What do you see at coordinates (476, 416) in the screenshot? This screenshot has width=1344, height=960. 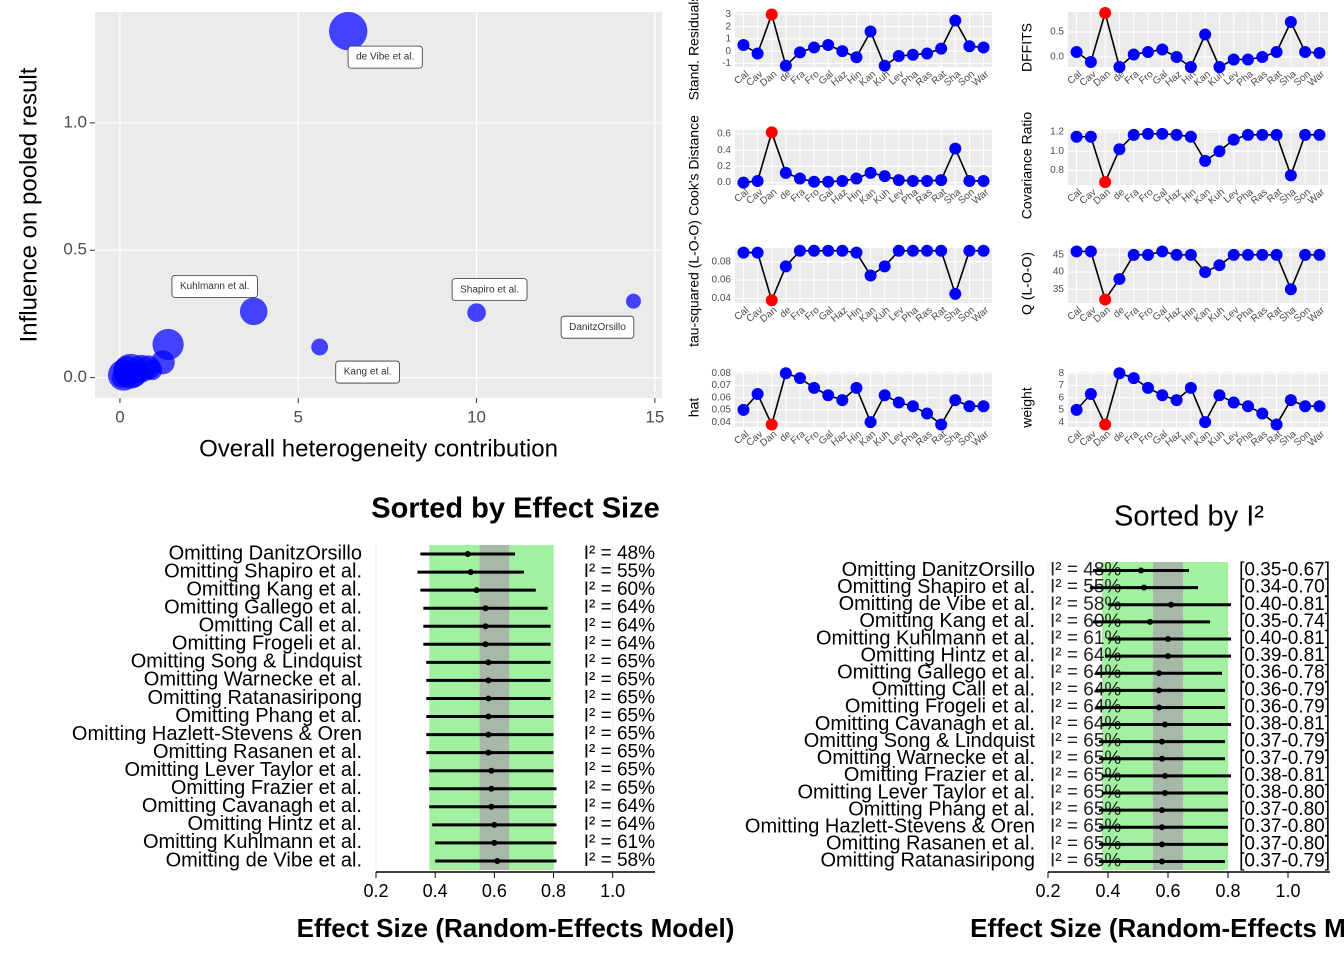 I see `x-tick-label: 10` at bounding box center [476, 416].